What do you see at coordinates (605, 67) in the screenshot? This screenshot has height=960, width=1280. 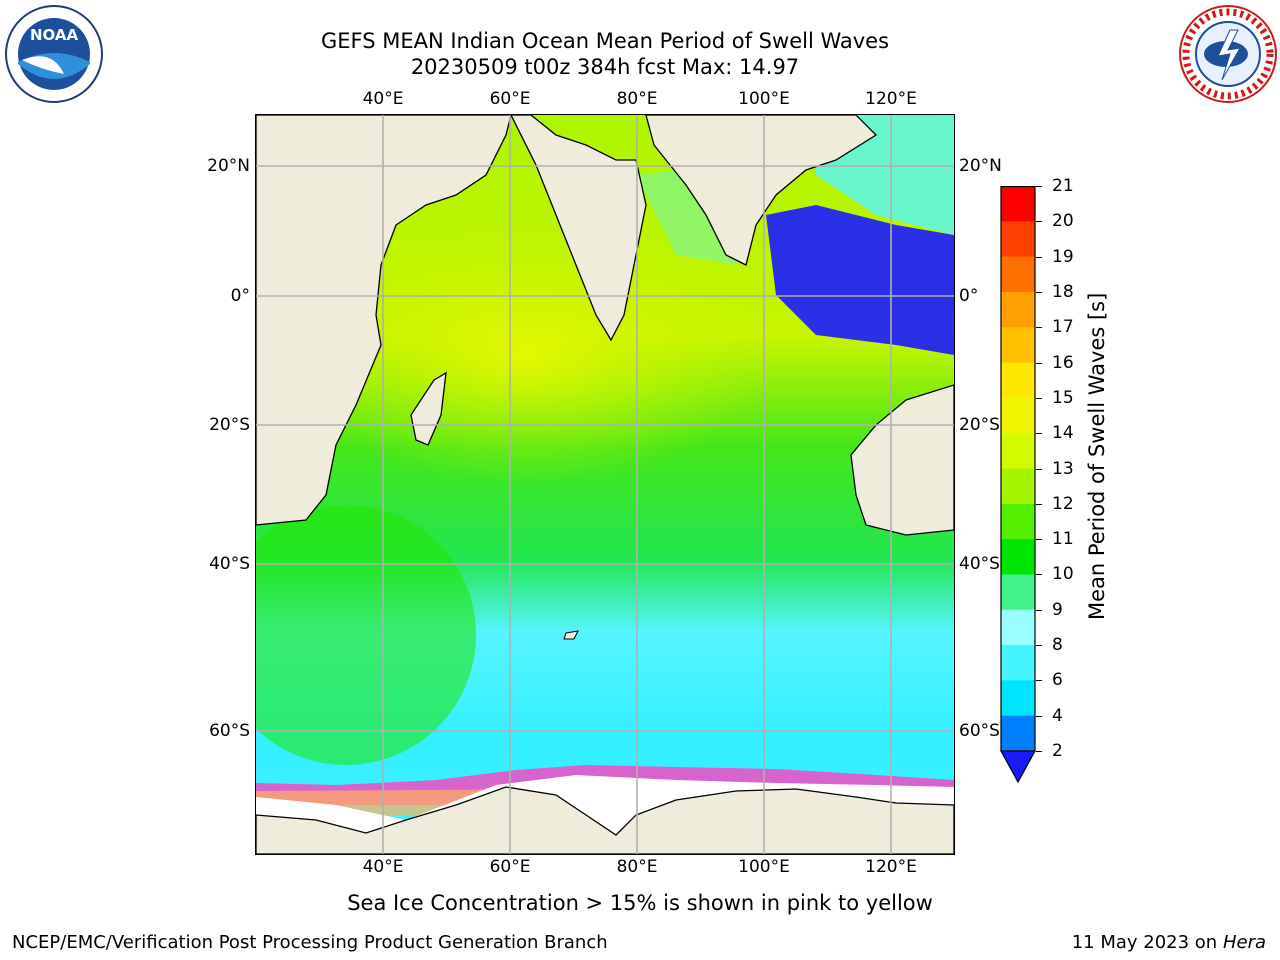 I see `chart-subtitle: 20230509 t00z 384h fcst Max: 14.97` at bounding box center [605, 67].